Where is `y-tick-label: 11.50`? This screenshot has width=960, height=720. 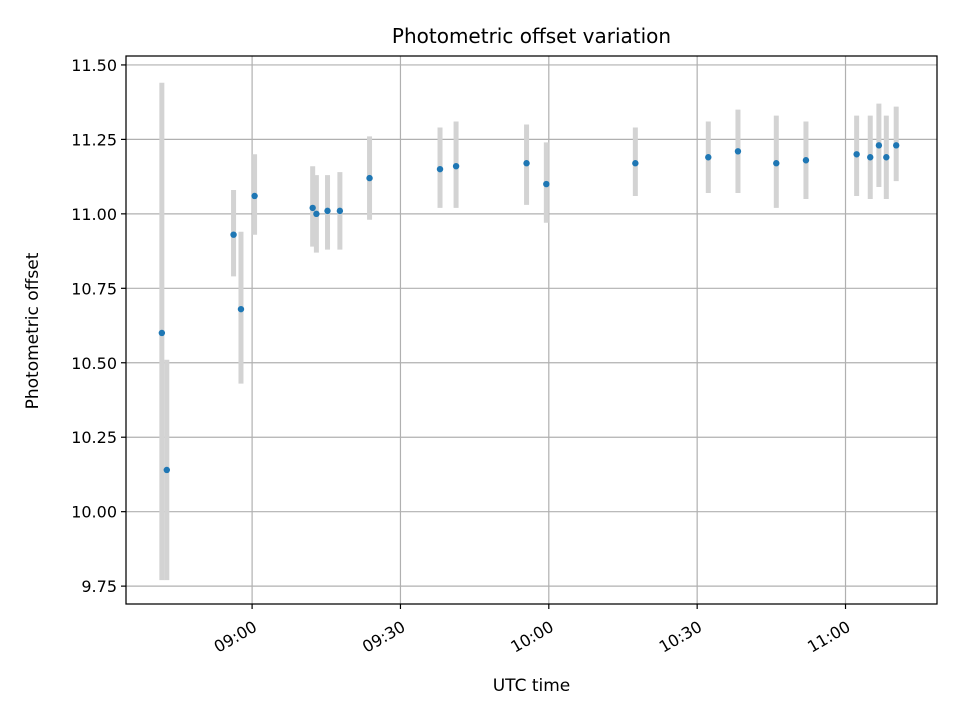 y-tick-label: 11.50 is located at coordinates (94, 65).